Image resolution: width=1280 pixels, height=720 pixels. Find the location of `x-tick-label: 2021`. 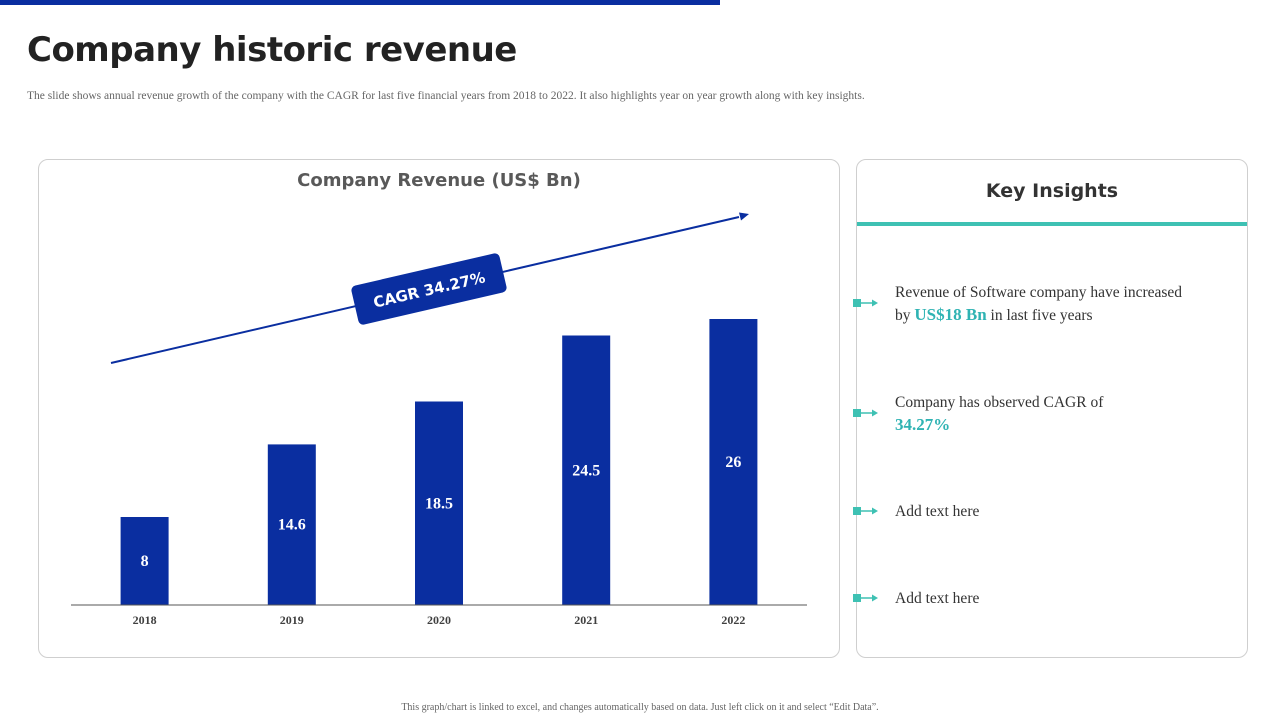

x-tick-label: 2021 is located at coordinates (586, 620).